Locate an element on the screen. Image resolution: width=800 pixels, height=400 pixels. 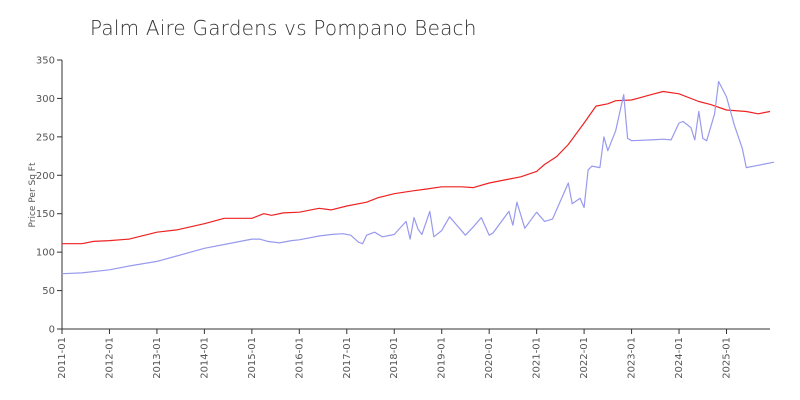
y-tick-label: 200 is located at coordinates (45, 176).